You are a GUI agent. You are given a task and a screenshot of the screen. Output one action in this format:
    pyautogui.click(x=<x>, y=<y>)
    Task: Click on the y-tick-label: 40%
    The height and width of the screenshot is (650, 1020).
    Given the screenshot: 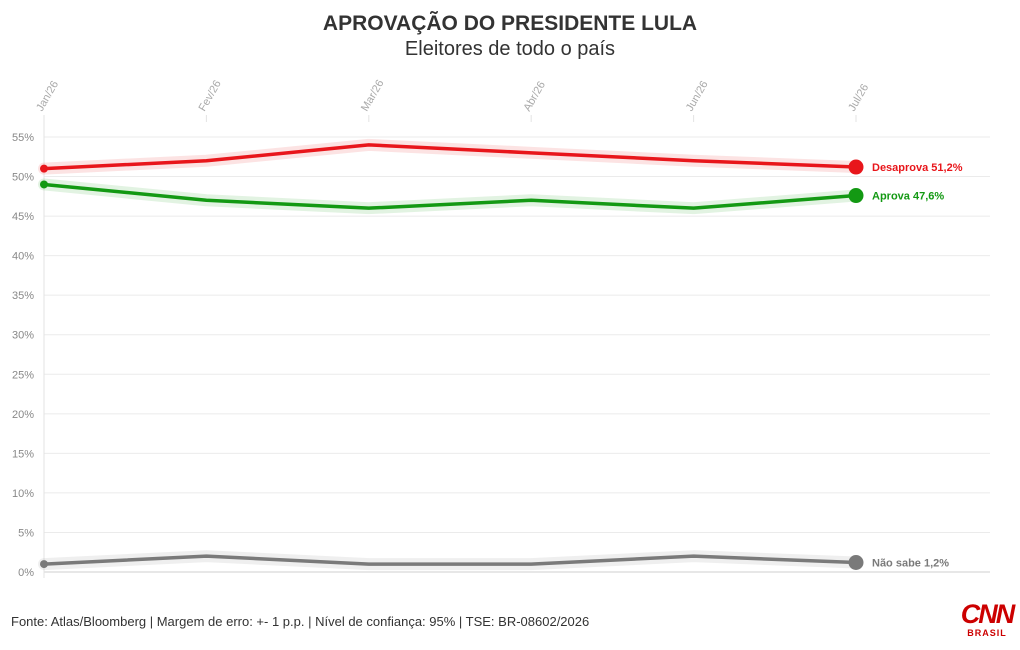 What is the action you would take?
    pyautogui.click(x=23, y=257)
    